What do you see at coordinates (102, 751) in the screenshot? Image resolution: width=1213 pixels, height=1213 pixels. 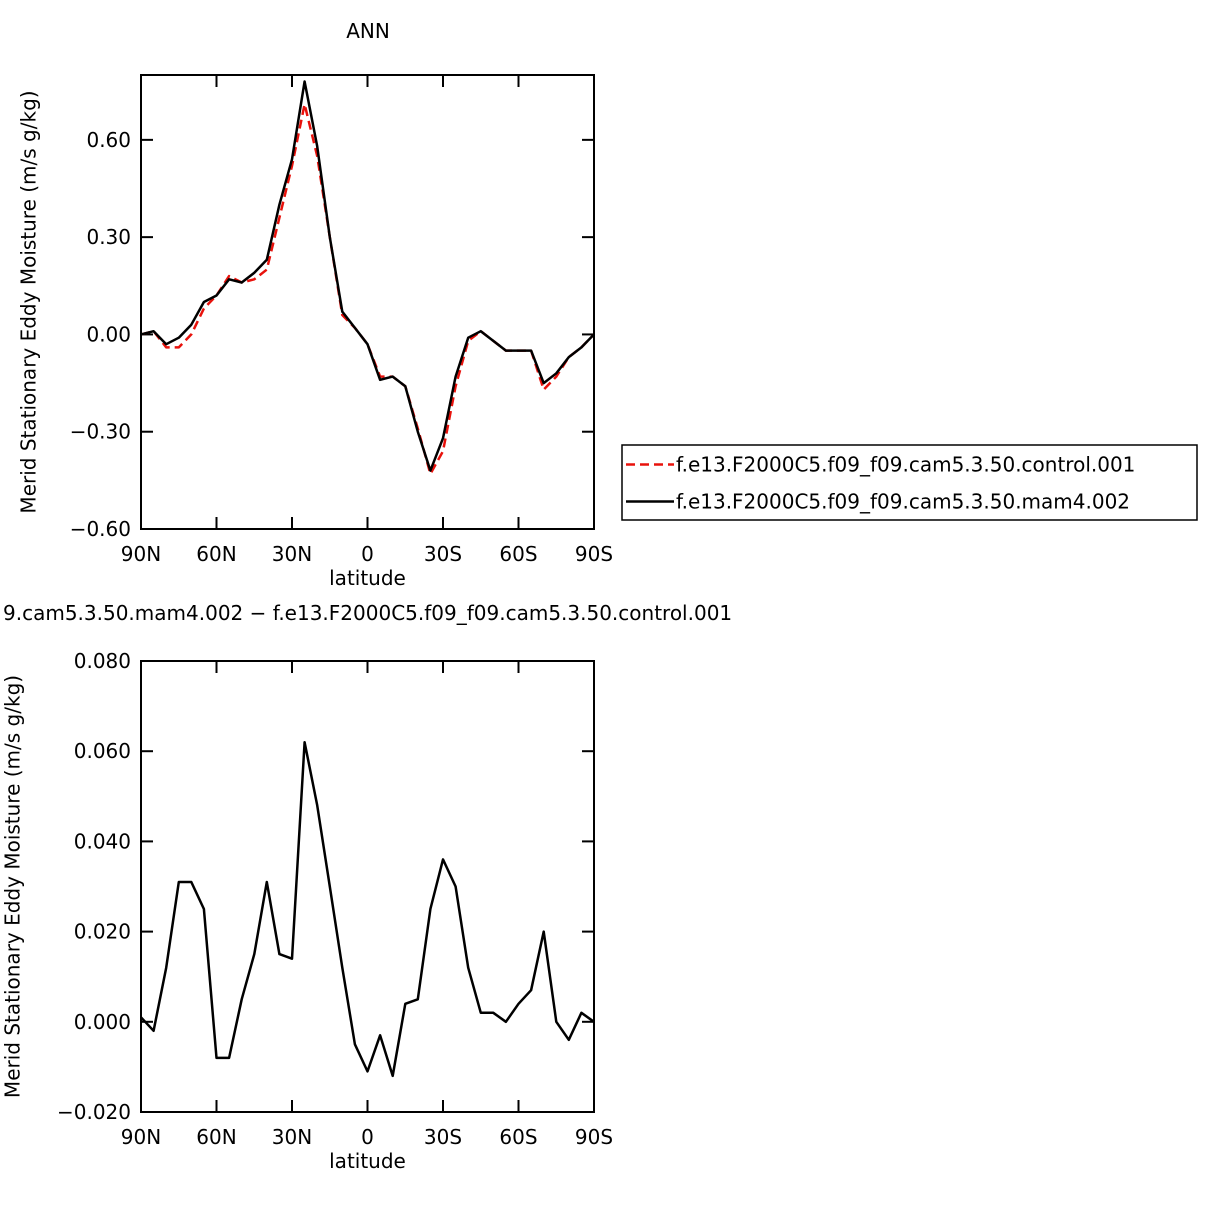 I see `y-tick-label: 0.060` at bounding box center [102, 751].